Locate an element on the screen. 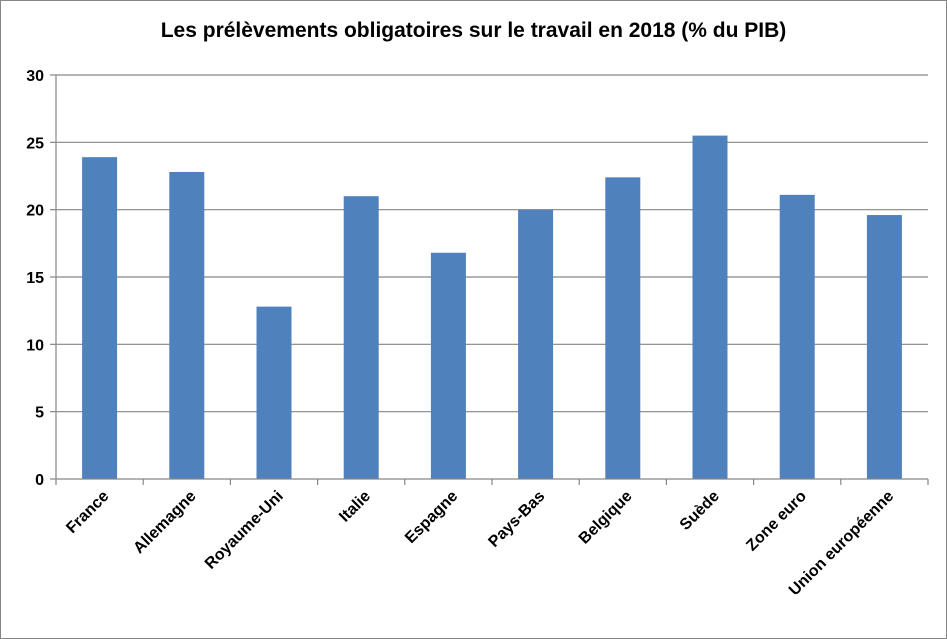  y-tick-label: 5 is located at coordinates (39, 413).